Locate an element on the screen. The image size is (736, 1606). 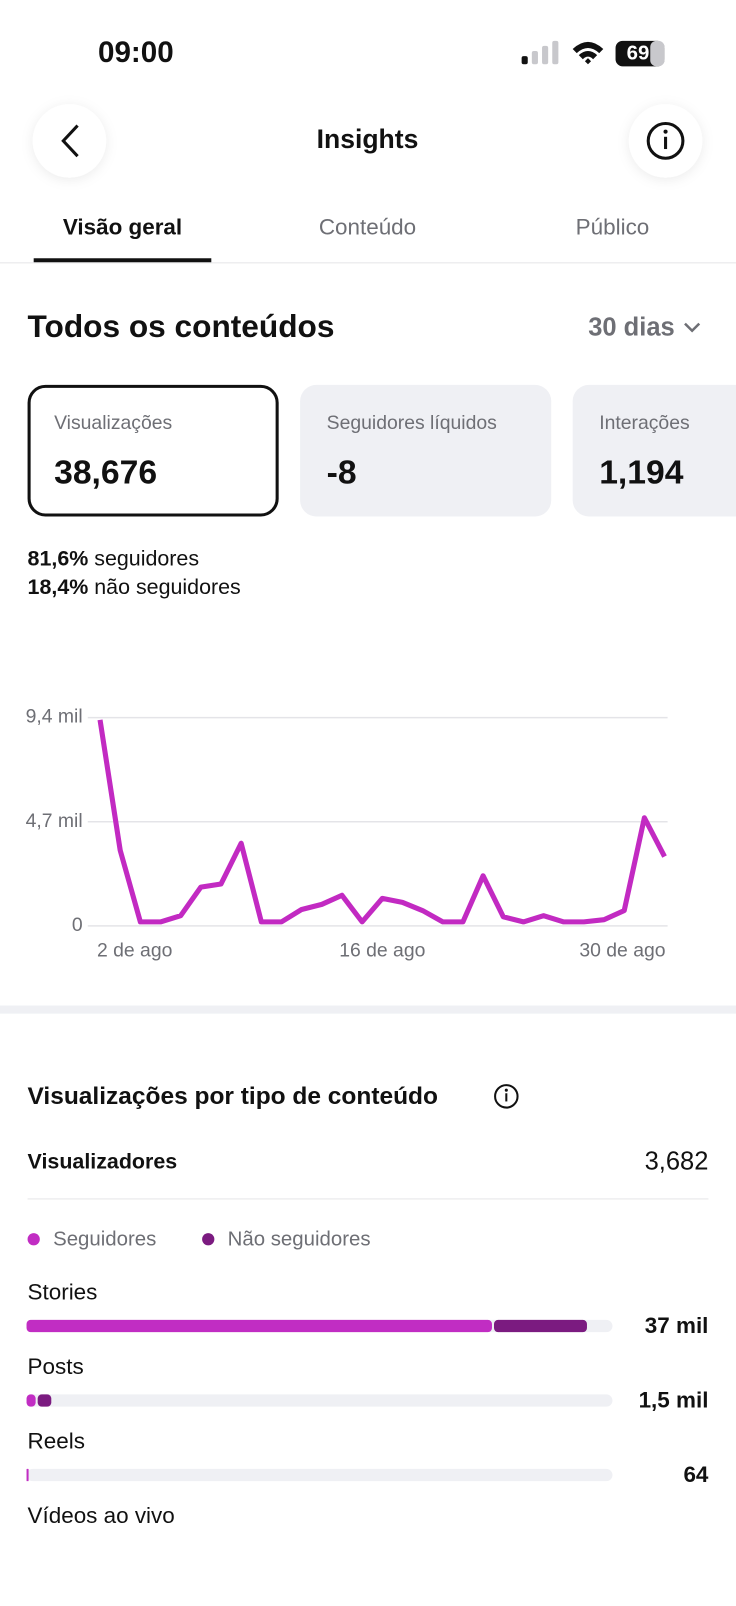
period-select: 30 dias is located at coordinates (631, 327).